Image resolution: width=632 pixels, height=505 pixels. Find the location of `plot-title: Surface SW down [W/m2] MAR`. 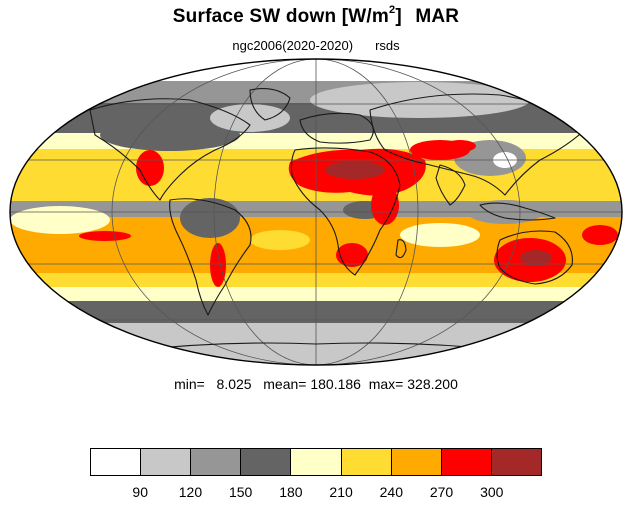

plot-title: Surface SW down [W/m2] MAR is located at coordinates (316, 16).